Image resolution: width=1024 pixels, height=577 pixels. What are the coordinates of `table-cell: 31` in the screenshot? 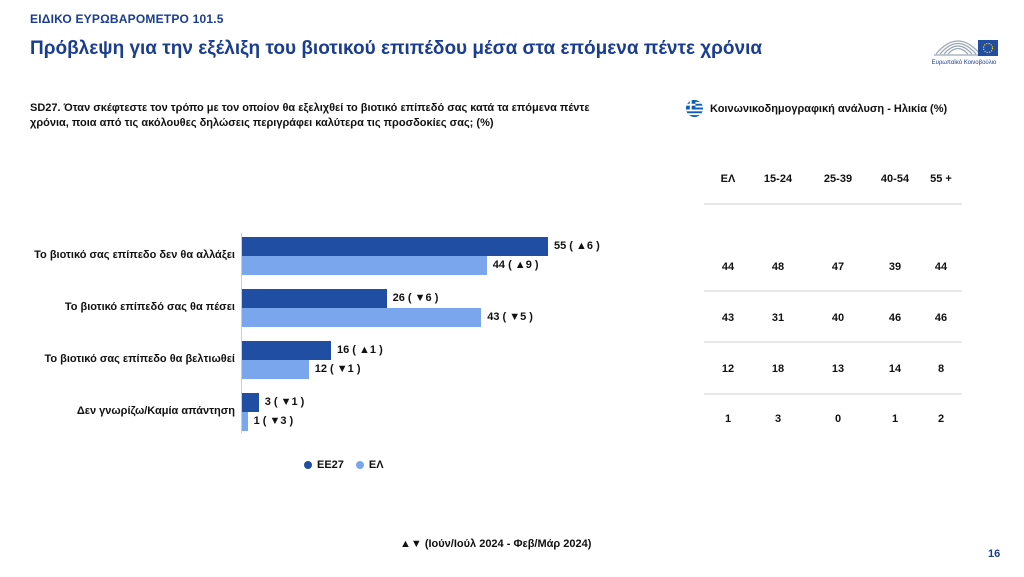 It's located at (778, 318).